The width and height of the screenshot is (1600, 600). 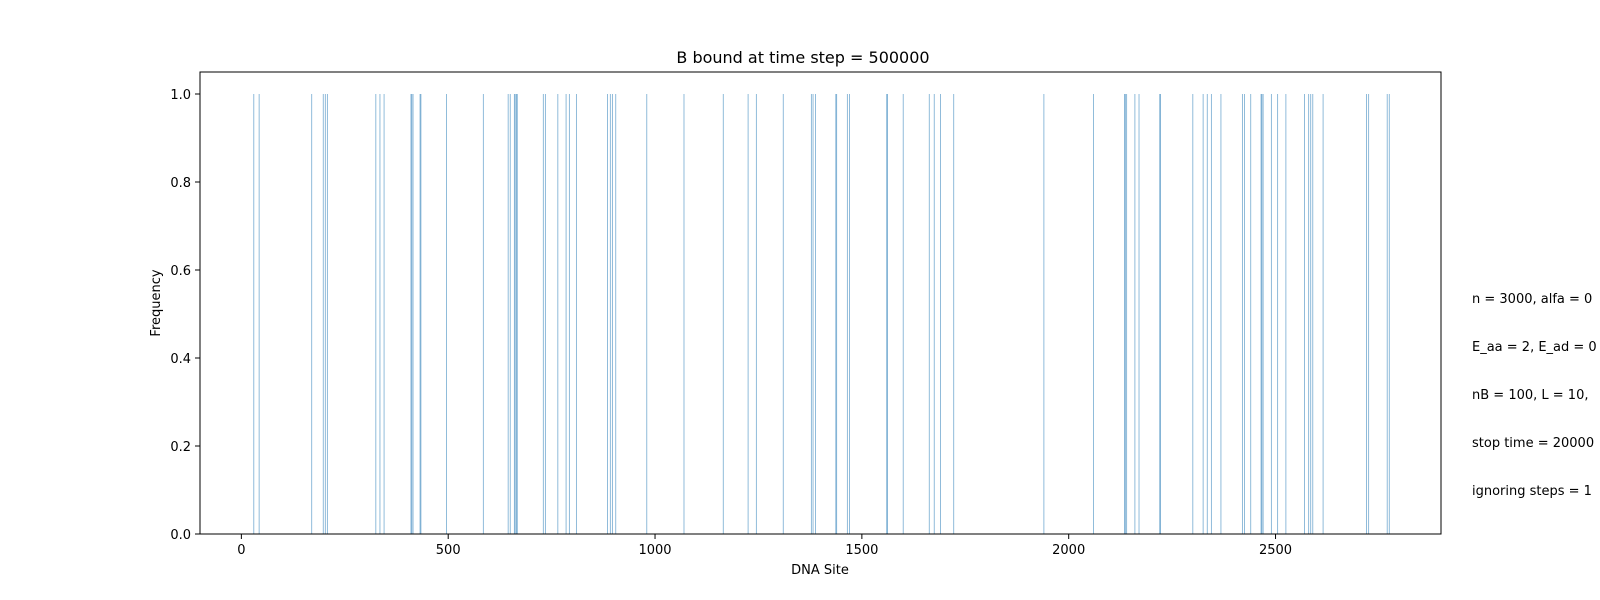 I want to click on annotation-line: ignoring steps = 1, so click(x=1532, y=491).